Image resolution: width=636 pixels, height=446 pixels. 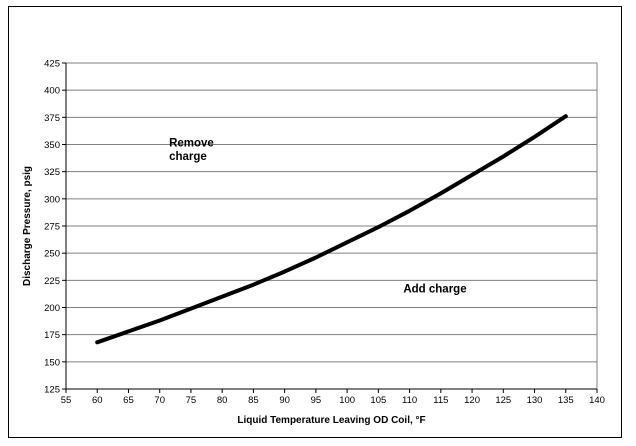 What do you see at coordinates (52, 362) in the screenshot?
I see `y-tick-label: 150` at bounding box center [52, 362].